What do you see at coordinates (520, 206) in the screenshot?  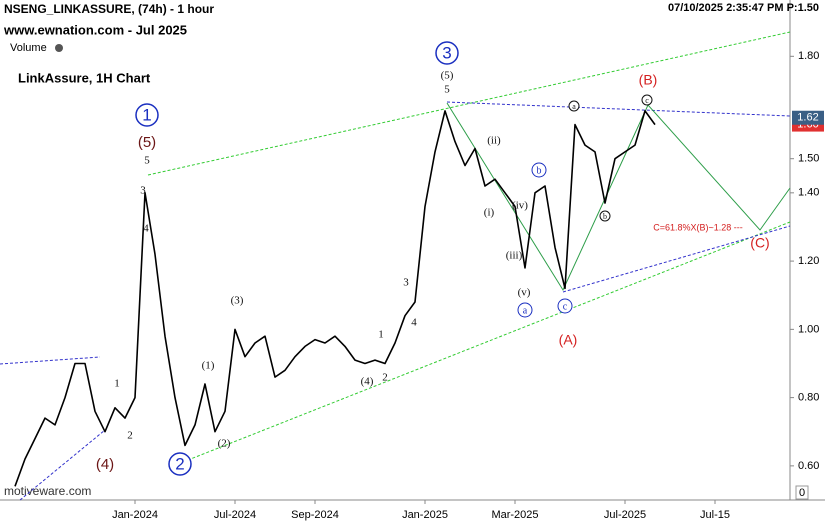 I see `wave-label: (iv)` at bounding box center [520, 206].